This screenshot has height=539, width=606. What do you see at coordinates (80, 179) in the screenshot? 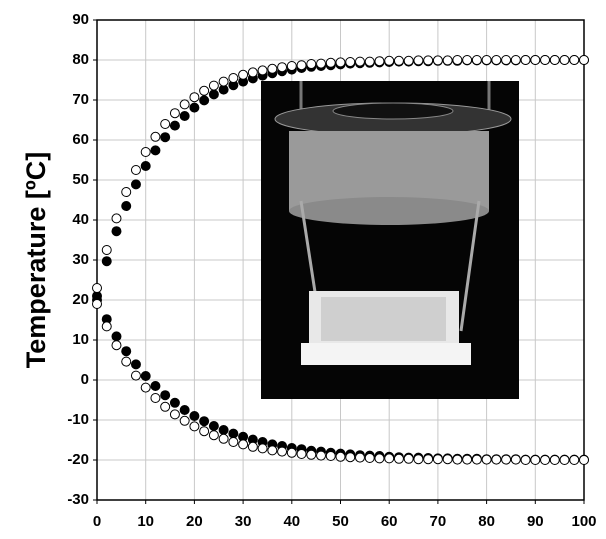
I see `y-tick-label: 50` at bounding box center [80, 179].